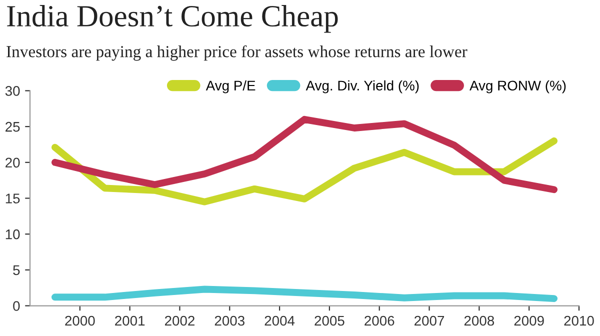  What do you see at coordinates (13, 127) in the screenshot?
I see `y-tick-label: 25` at bounding box center [13, 127].